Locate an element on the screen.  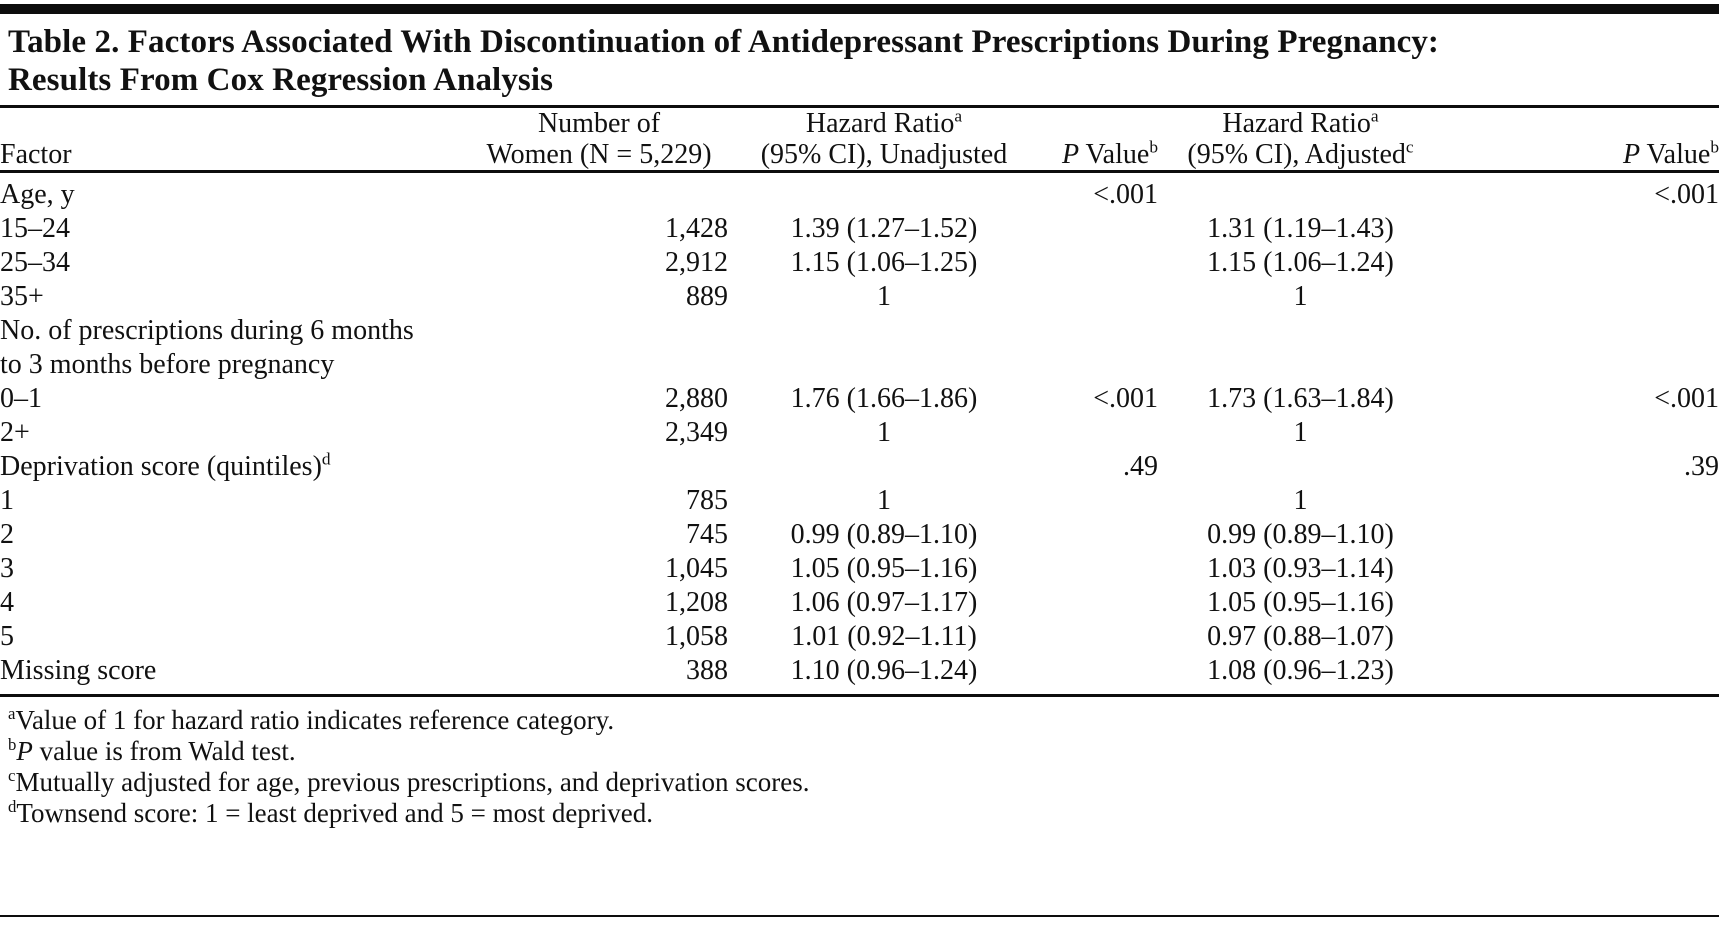
hr-adj-cell: 1.03 (0.93–1.14) is located at coordinates (1300, 568).